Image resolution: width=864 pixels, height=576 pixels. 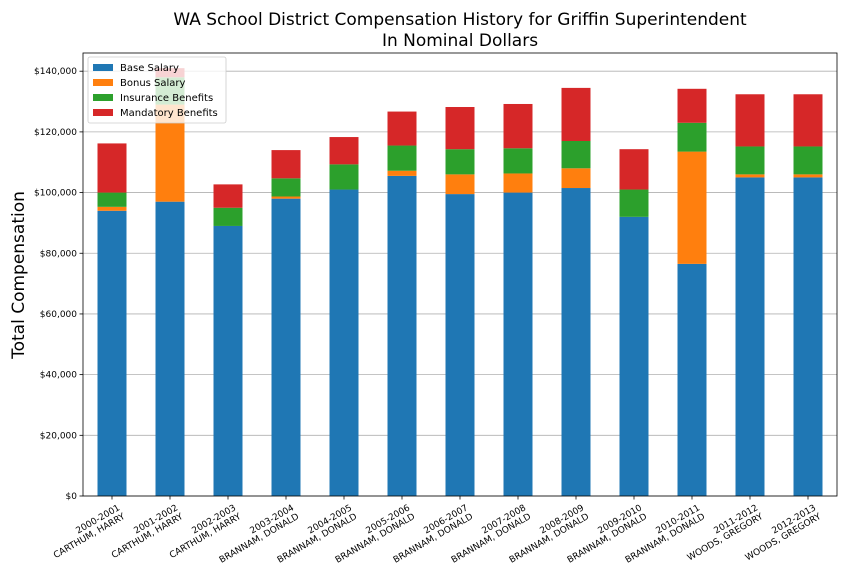 What do you see at coordinates (166, 98) in the screenshot?
I see `legend-label: Insurance Benefits` at bounding box center [166, 98].